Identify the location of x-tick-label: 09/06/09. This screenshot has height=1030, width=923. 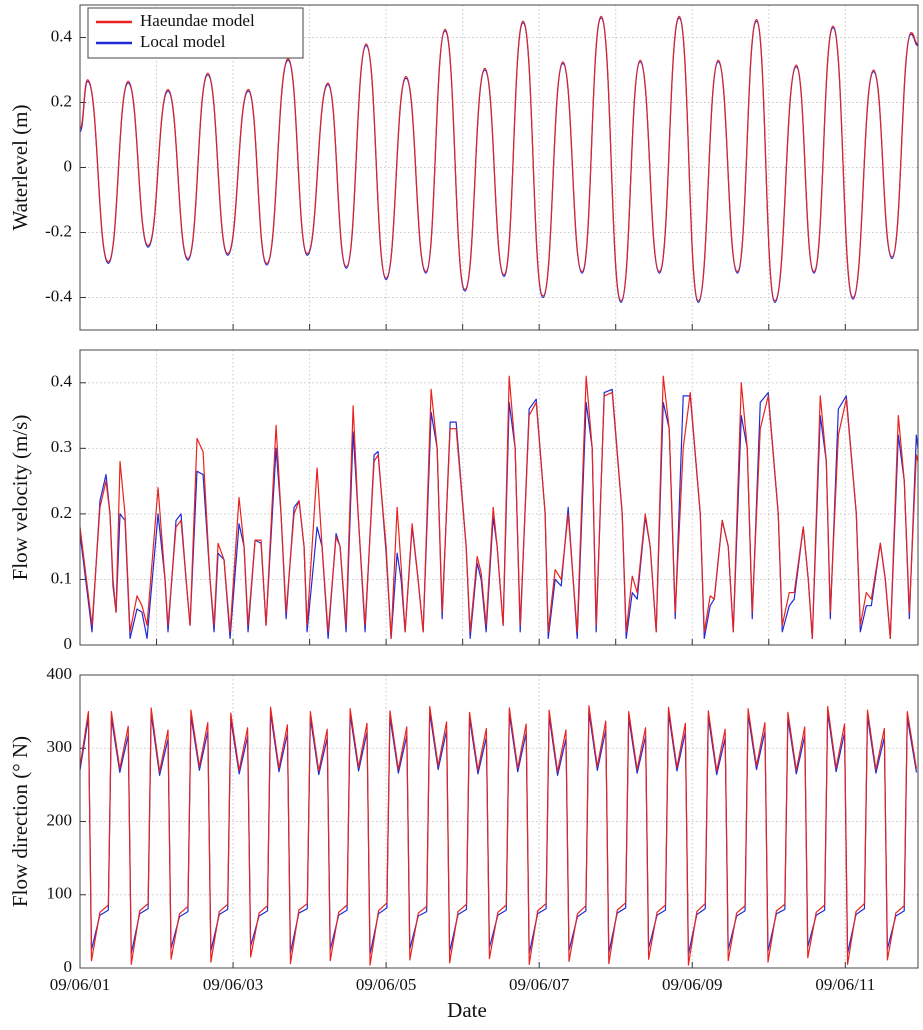
(692, 984).